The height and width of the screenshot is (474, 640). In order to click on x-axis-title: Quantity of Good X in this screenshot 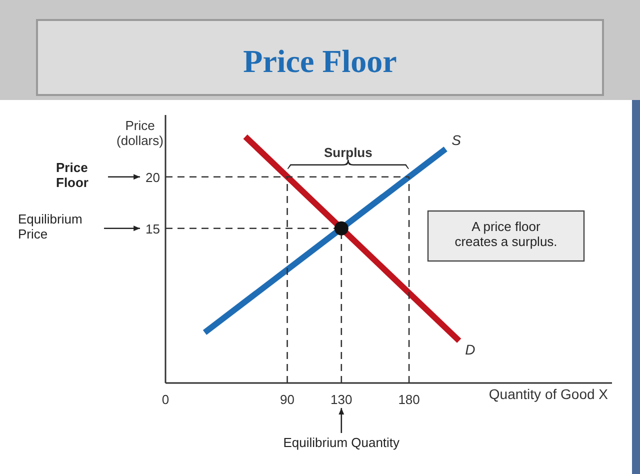, I will do `click(548, 394)`.